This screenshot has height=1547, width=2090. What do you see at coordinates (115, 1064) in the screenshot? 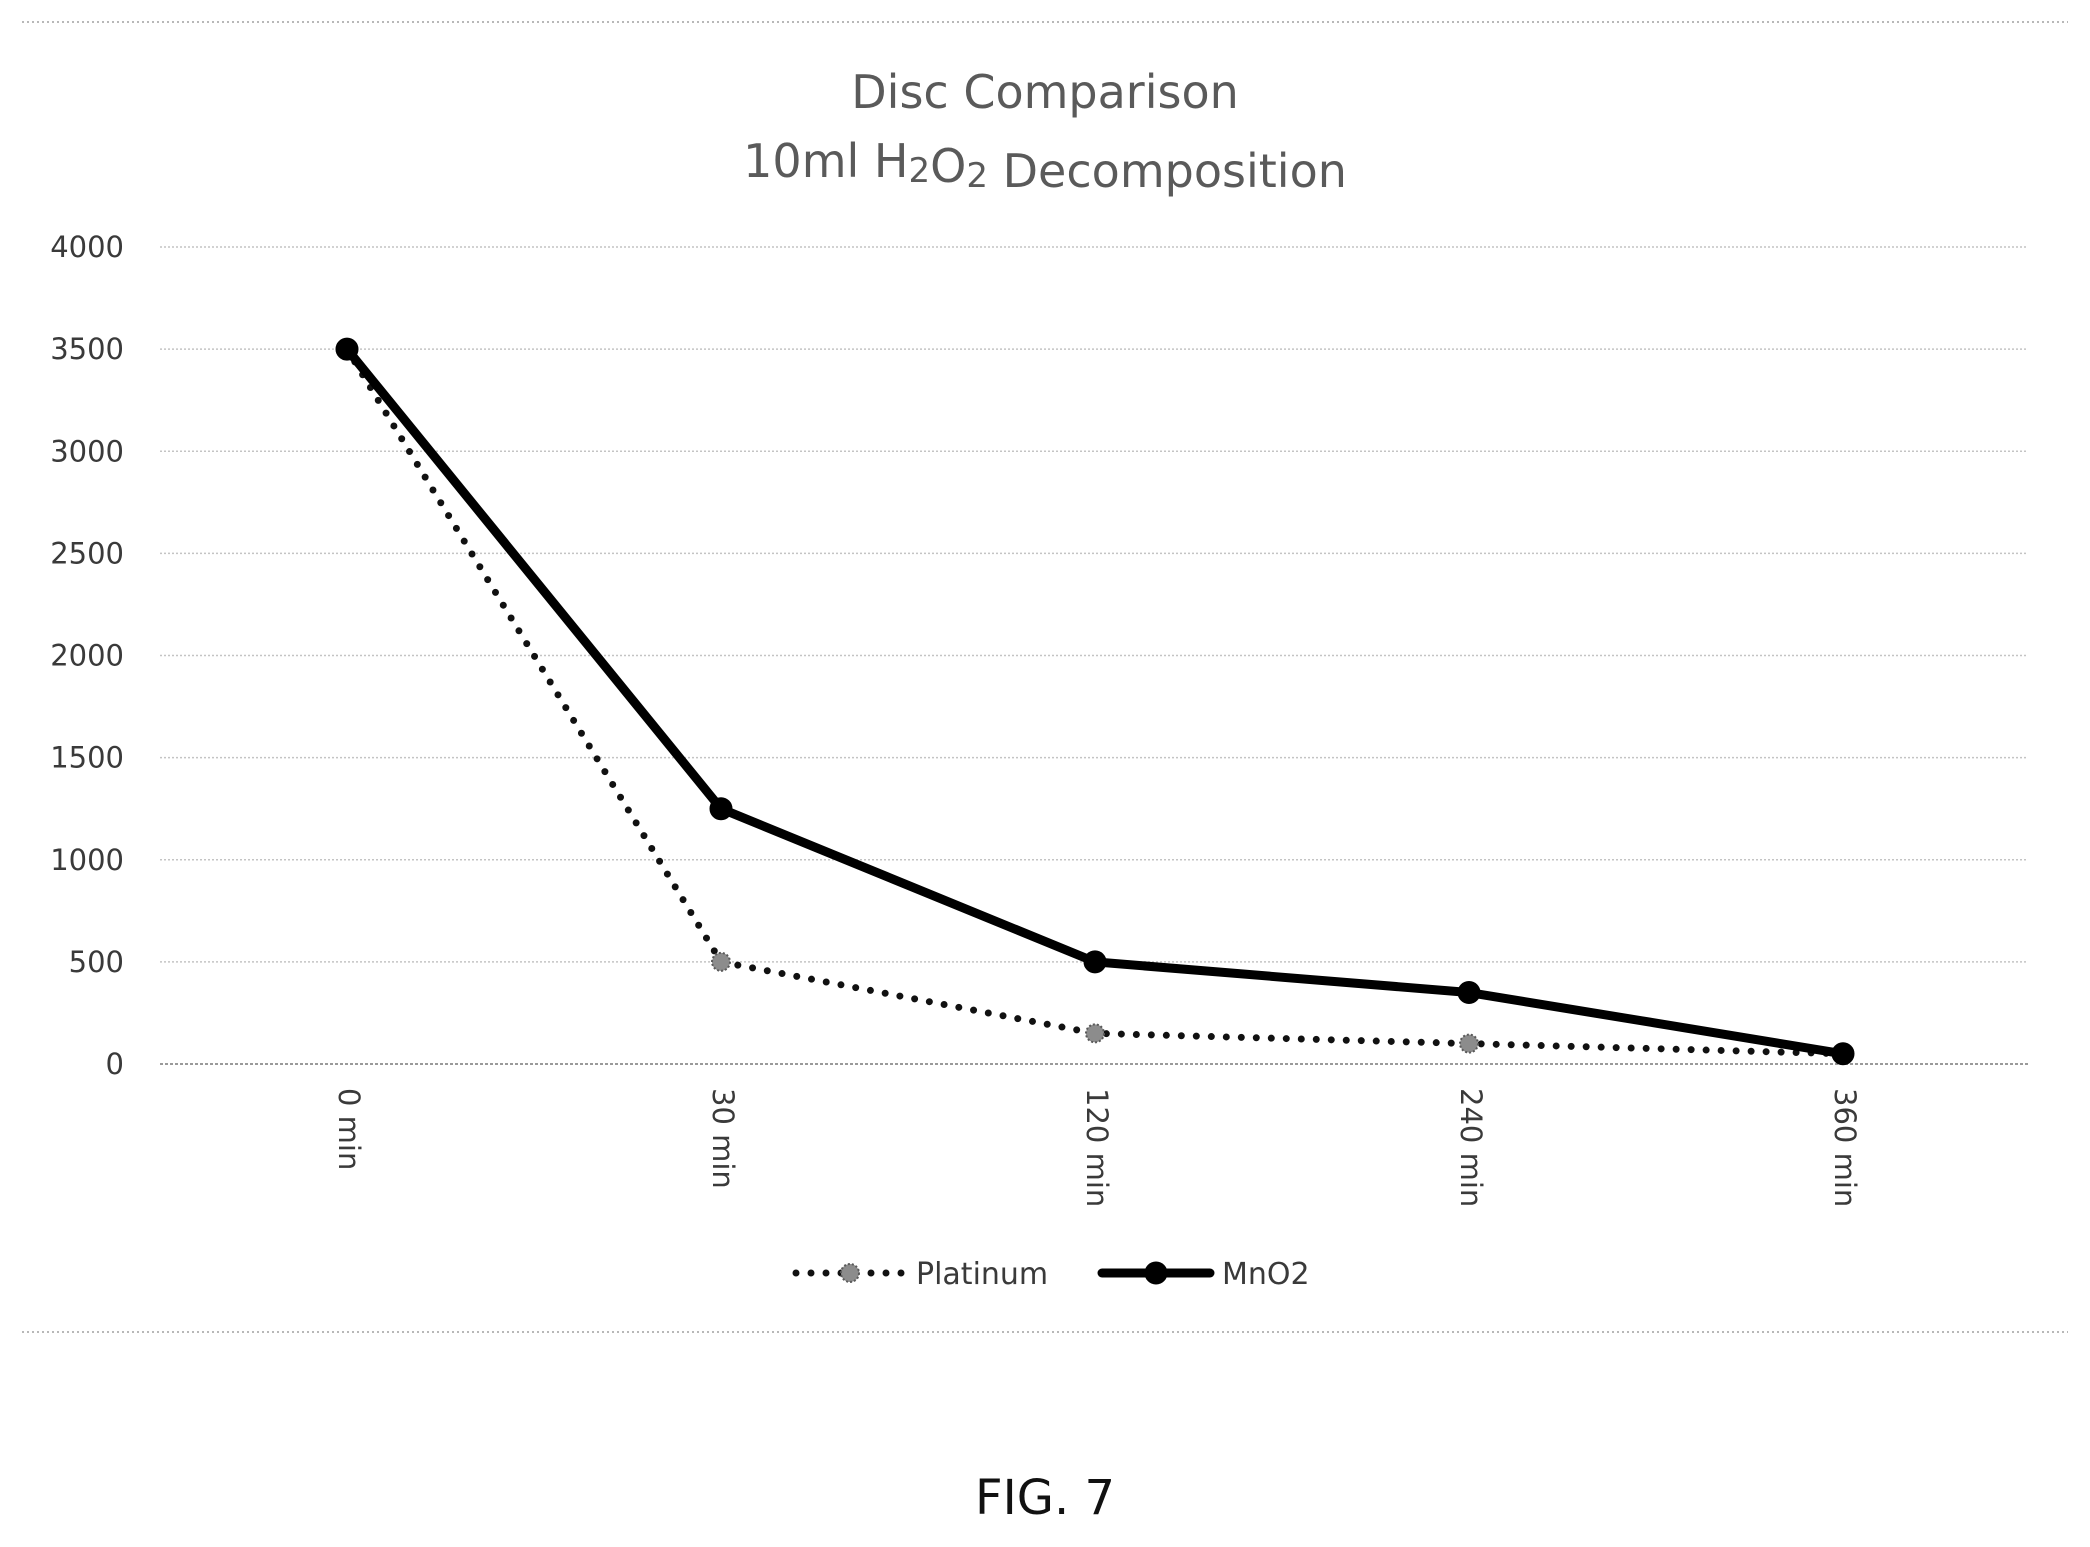
I see `y-tick-label: 0` at bounding box center [115, 1064].